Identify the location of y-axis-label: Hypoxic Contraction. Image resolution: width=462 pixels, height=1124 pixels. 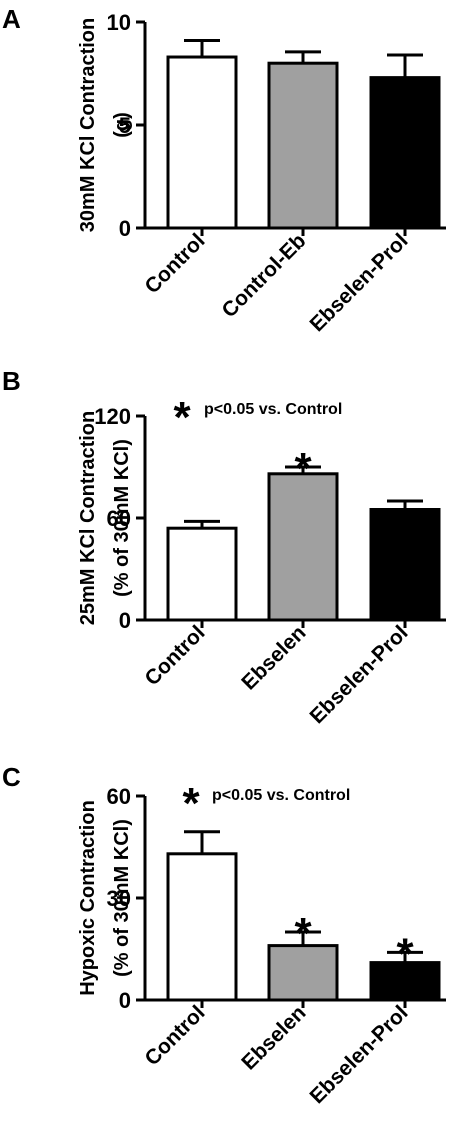
(88, 898).